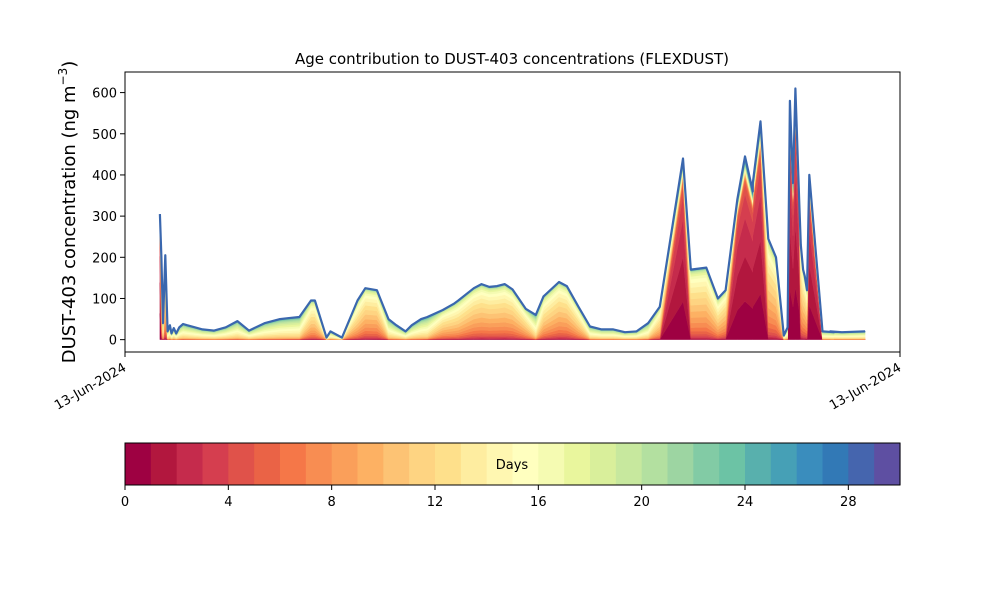  I want to click on colorbar-bins, so click(513, 464).